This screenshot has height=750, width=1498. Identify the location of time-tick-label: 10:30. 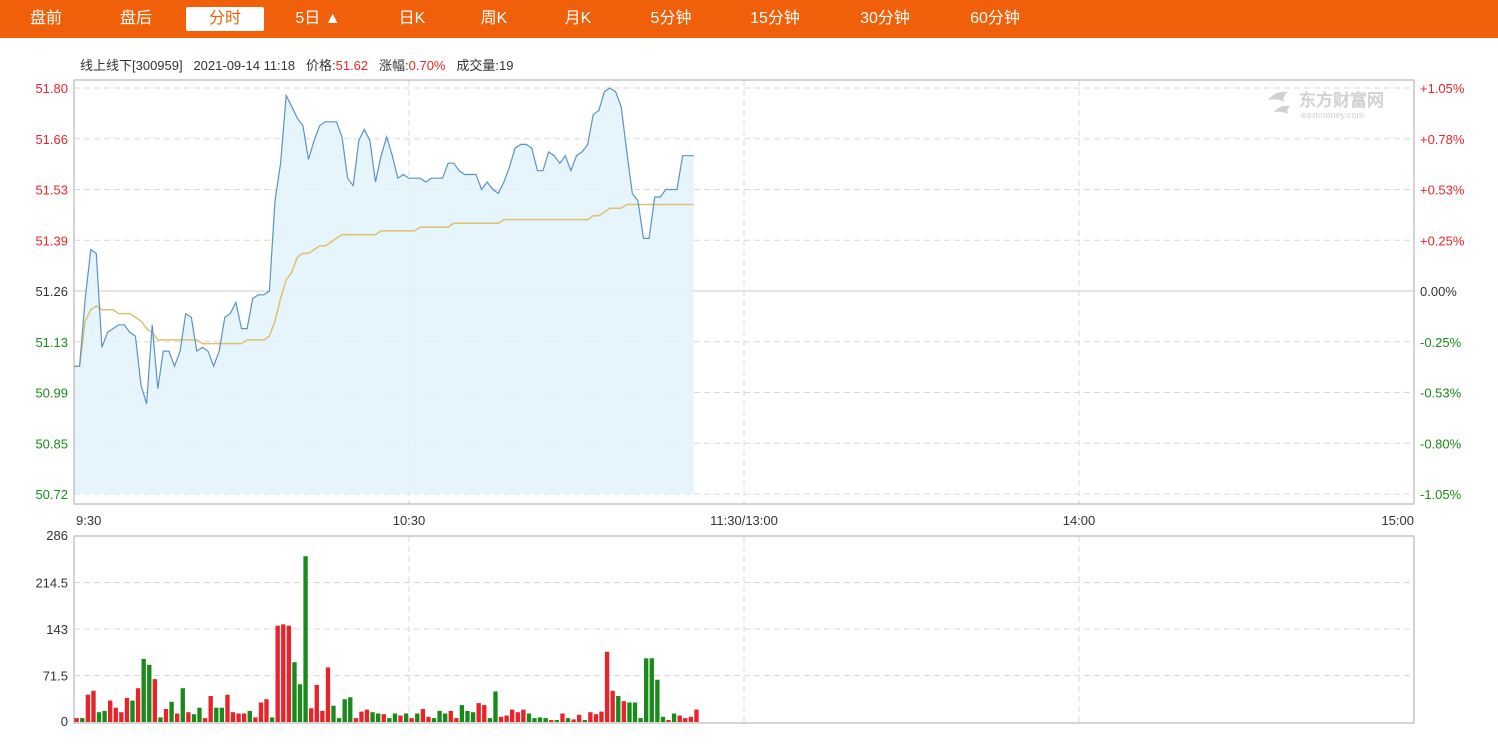
(409, 520).